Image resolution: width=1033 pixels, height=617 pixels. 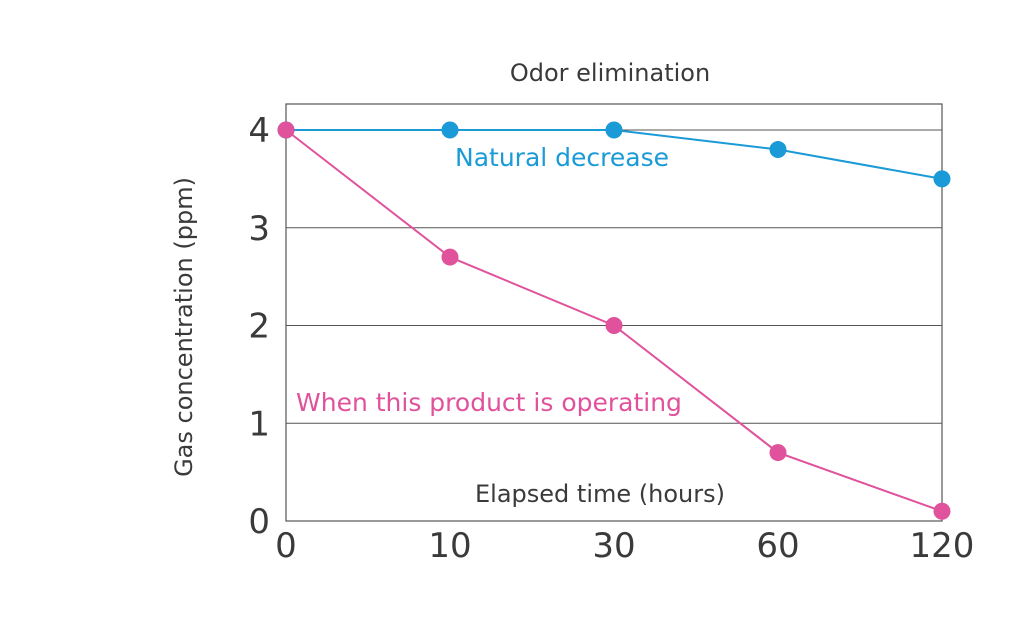 What do you see at coordinates (777, 546) in the screenshot?
I see `x-tick-label: 60` at bounding box center [777, 546].